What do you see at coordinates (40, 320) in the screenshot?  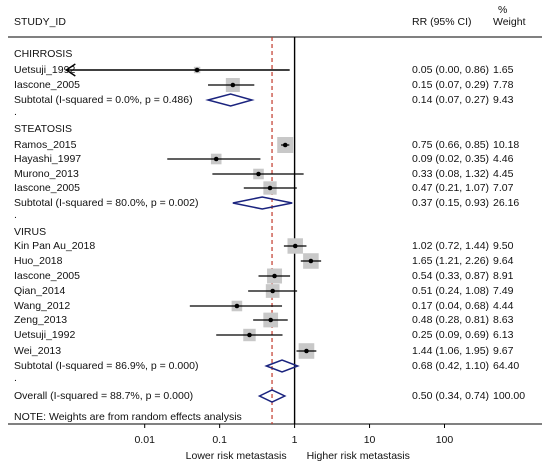 I see `study-label: Zeng_2013` at bounding box center [40, 320].